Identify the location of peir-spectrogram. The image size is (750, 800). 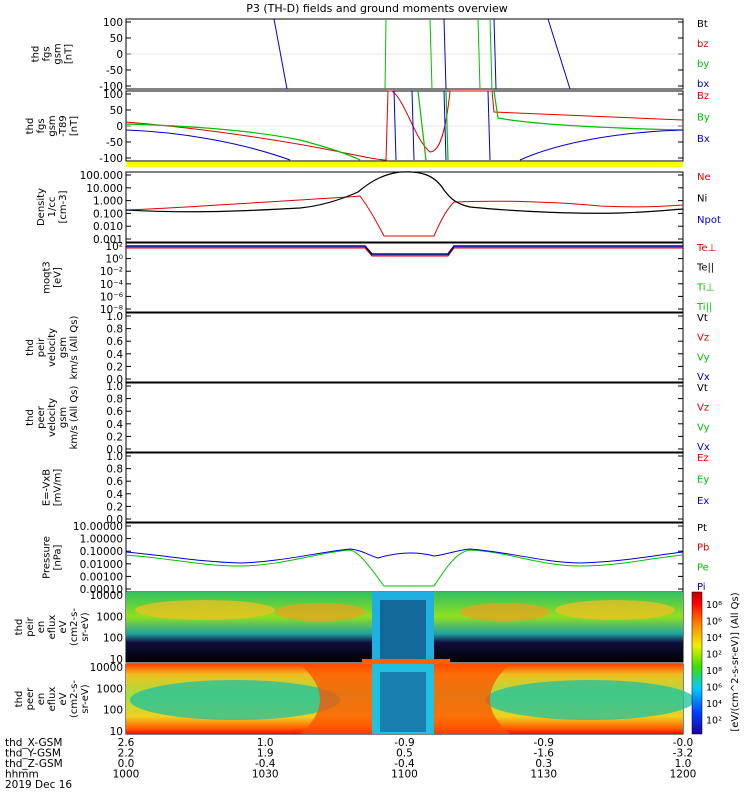
(404, 627).